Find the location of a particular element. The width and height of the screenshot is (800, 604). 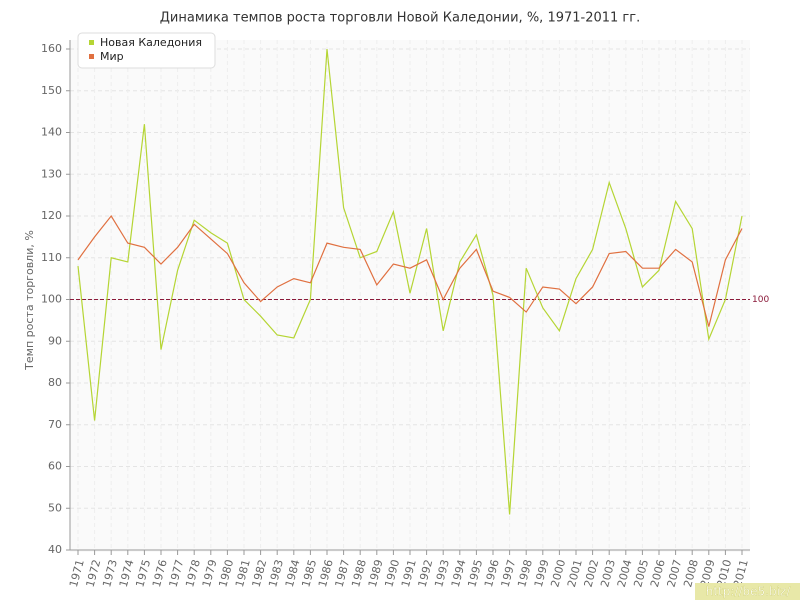

y-tick-label: 50 is located at coordinates (55, 507).